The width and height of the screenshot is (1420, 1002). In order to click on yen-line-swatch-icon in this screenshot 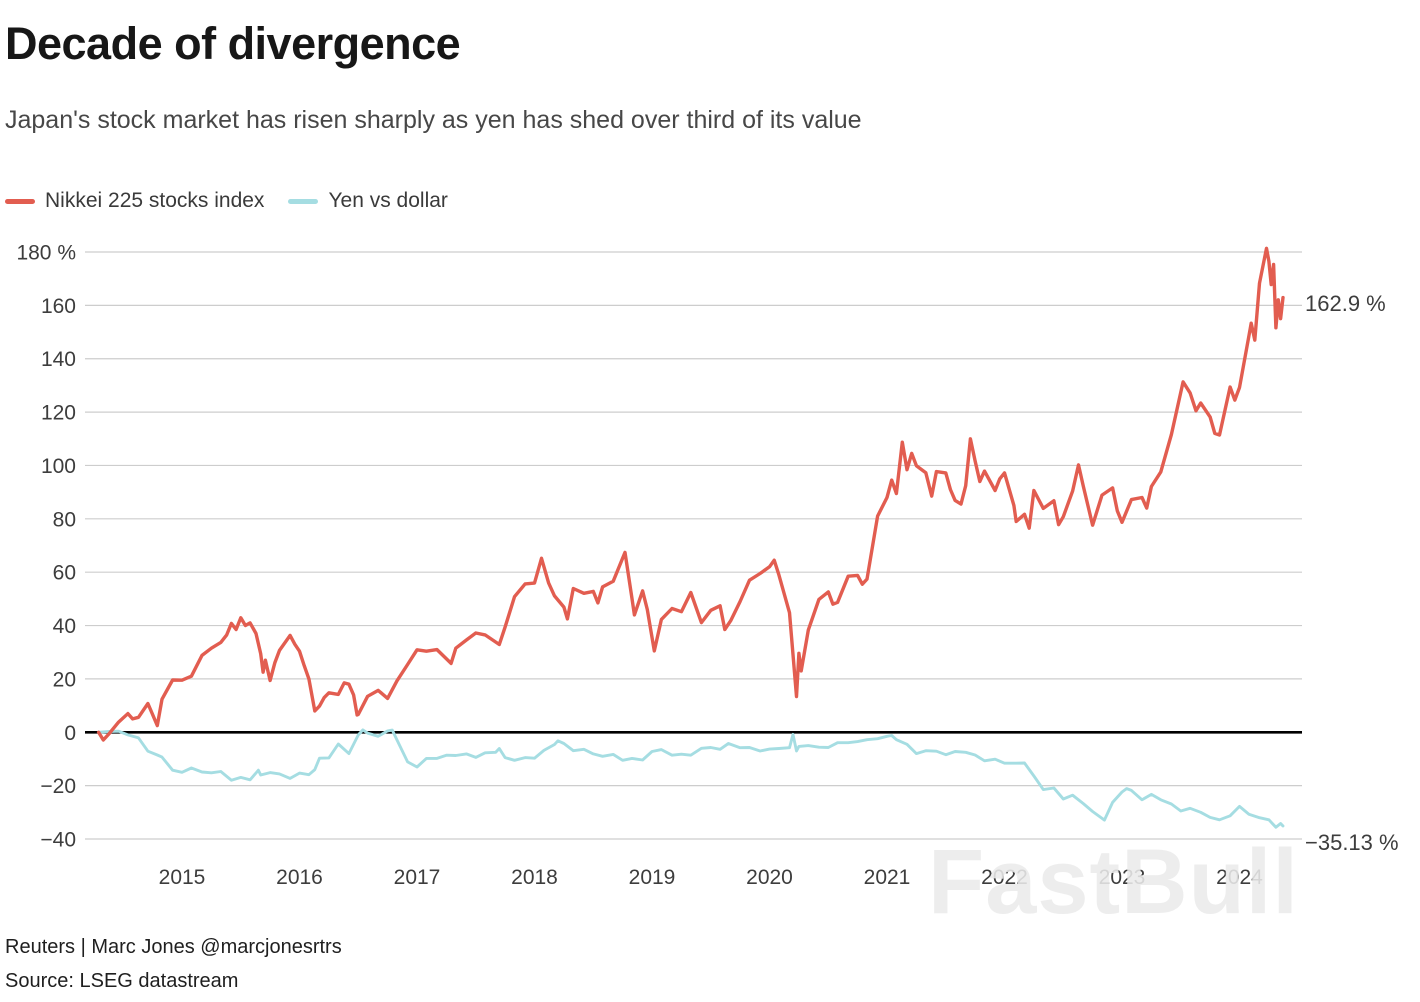, I will do `click(303, 201)`.